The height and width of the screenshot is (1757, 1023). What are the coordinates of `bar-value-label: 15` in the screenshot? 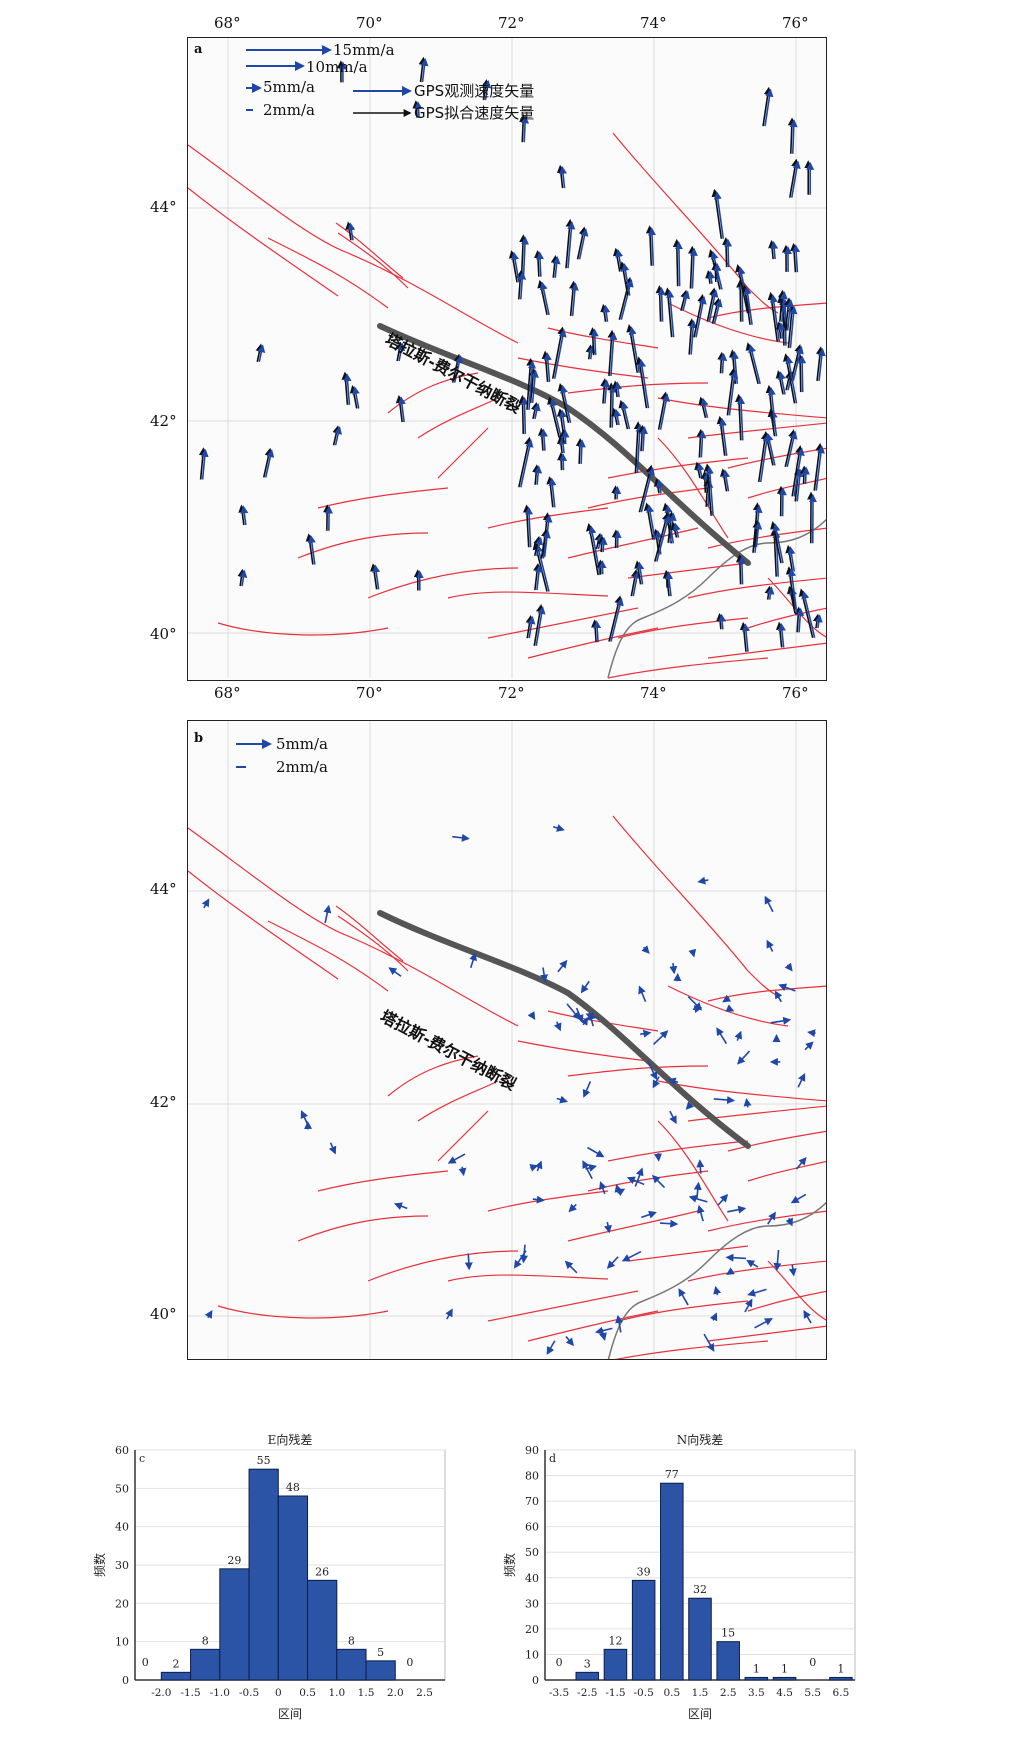 It's located at (728, 1633).